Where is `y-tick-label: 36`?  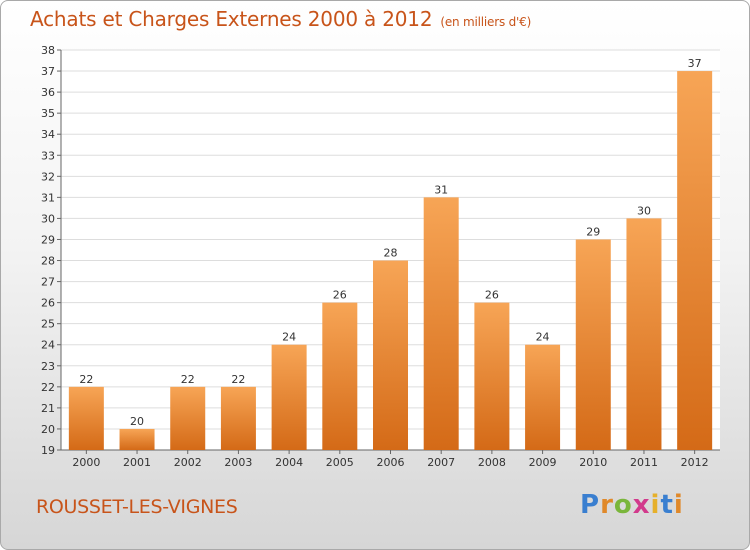
y-tick-label: 36 is located at coordinates (48, 92).